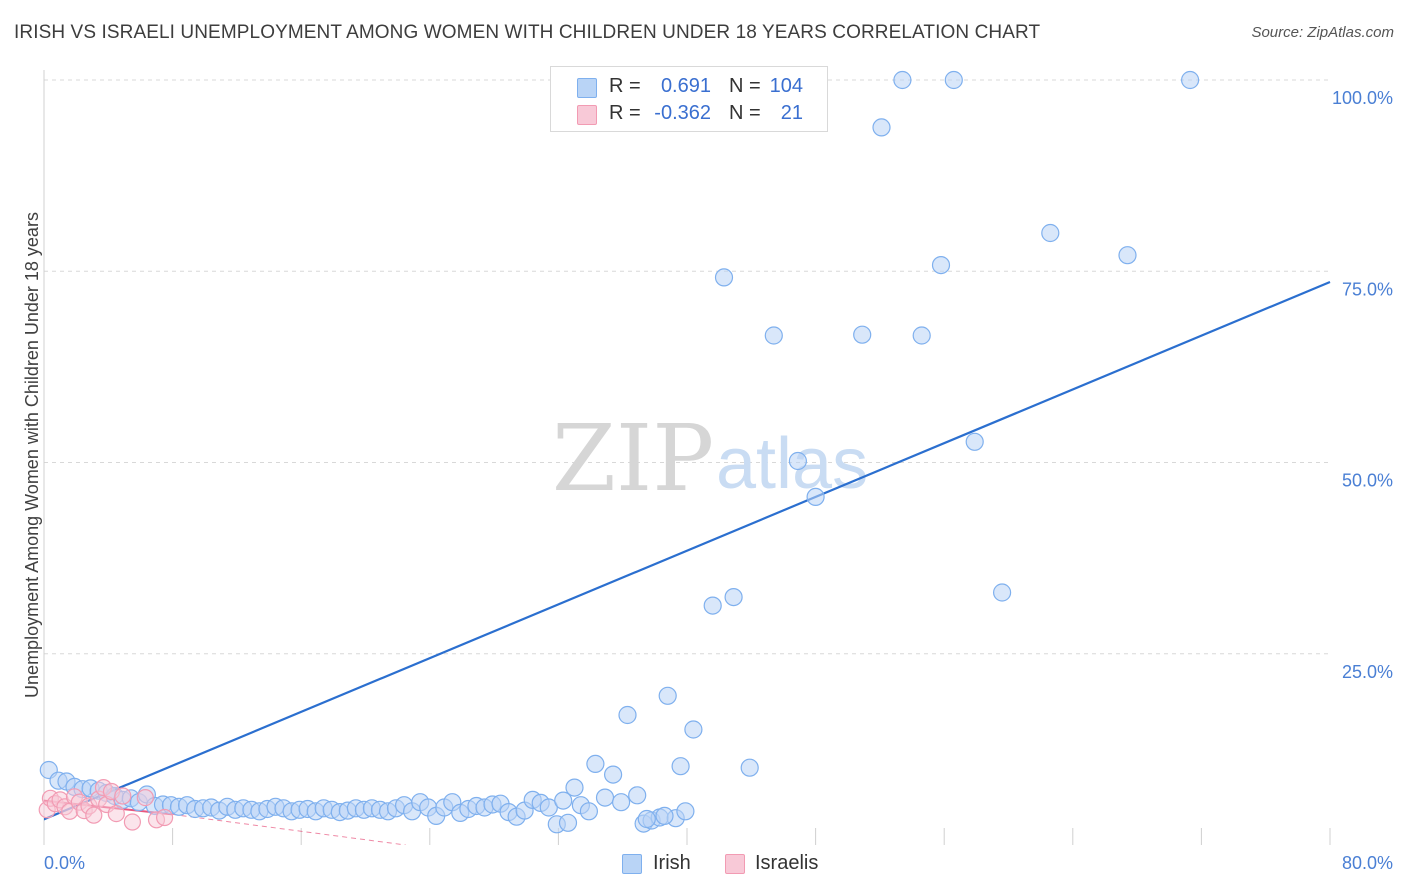 This screenshot has width=1406, height=892. I want to click on irish-swatch, so click(587, 88).